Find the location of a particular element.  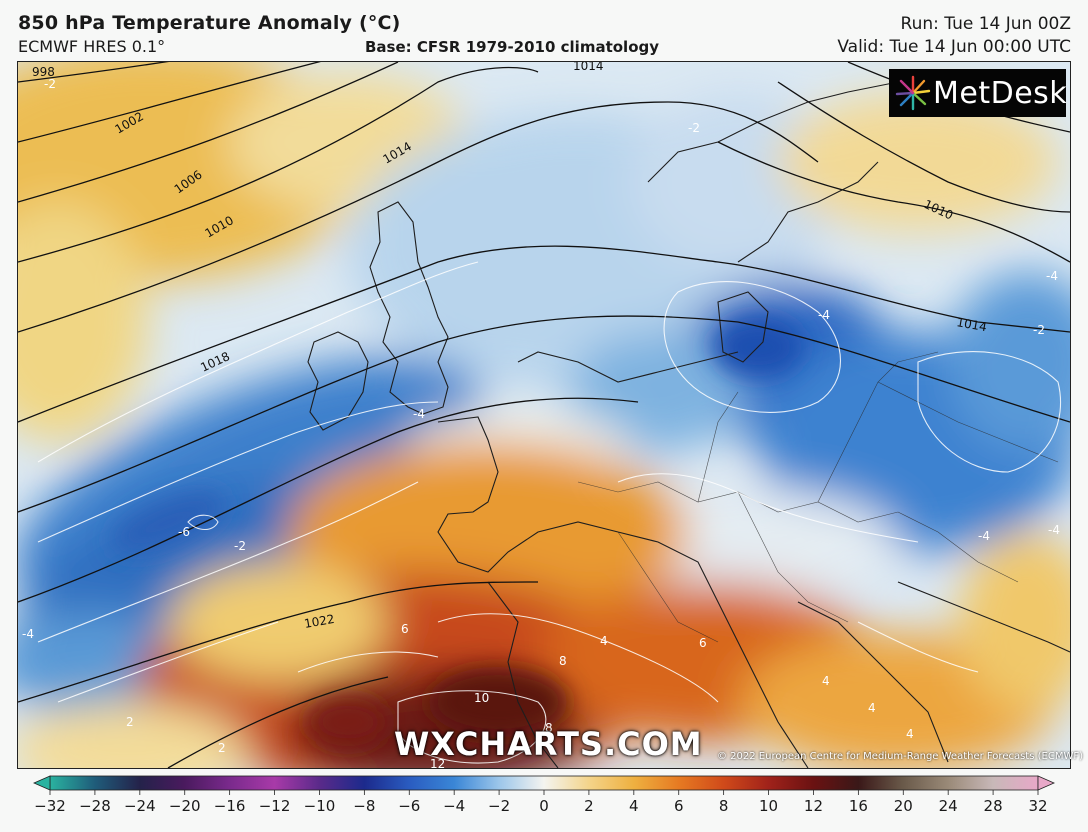

metdesk-logo-text: MetDesk is located at coordinates (1000, 93).